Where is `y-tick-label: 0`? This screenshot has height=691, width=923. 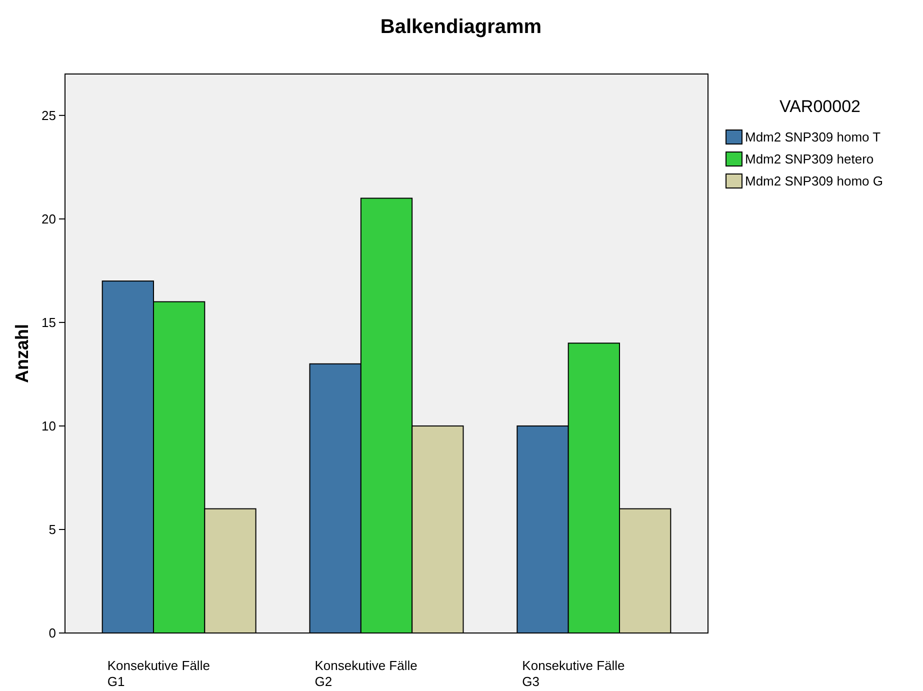
y-tick-label: 0 is located at coordinates (52, 633).